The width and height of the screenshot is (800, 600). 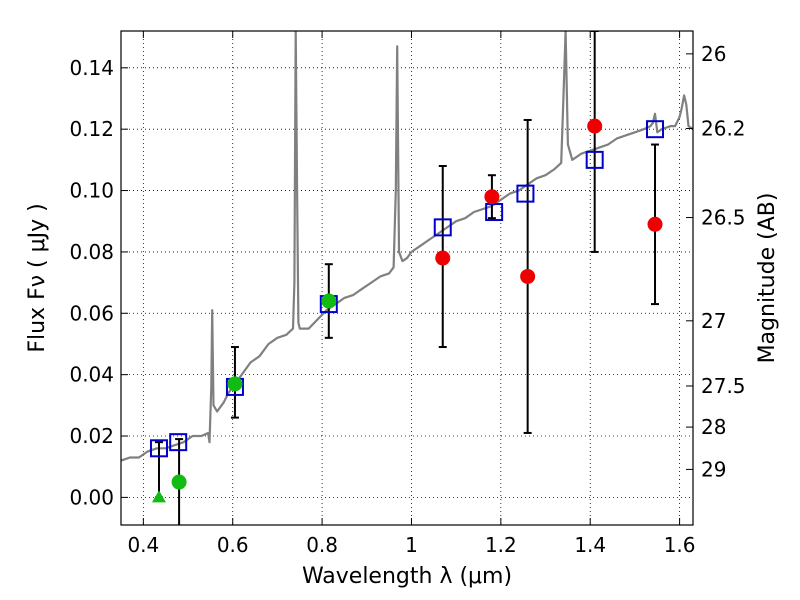 What do you see at coordinates (407, 576) in the screenshot?
I see `x-axis-title: Wavelength λ (μm)` at bounding box center [407, 576].